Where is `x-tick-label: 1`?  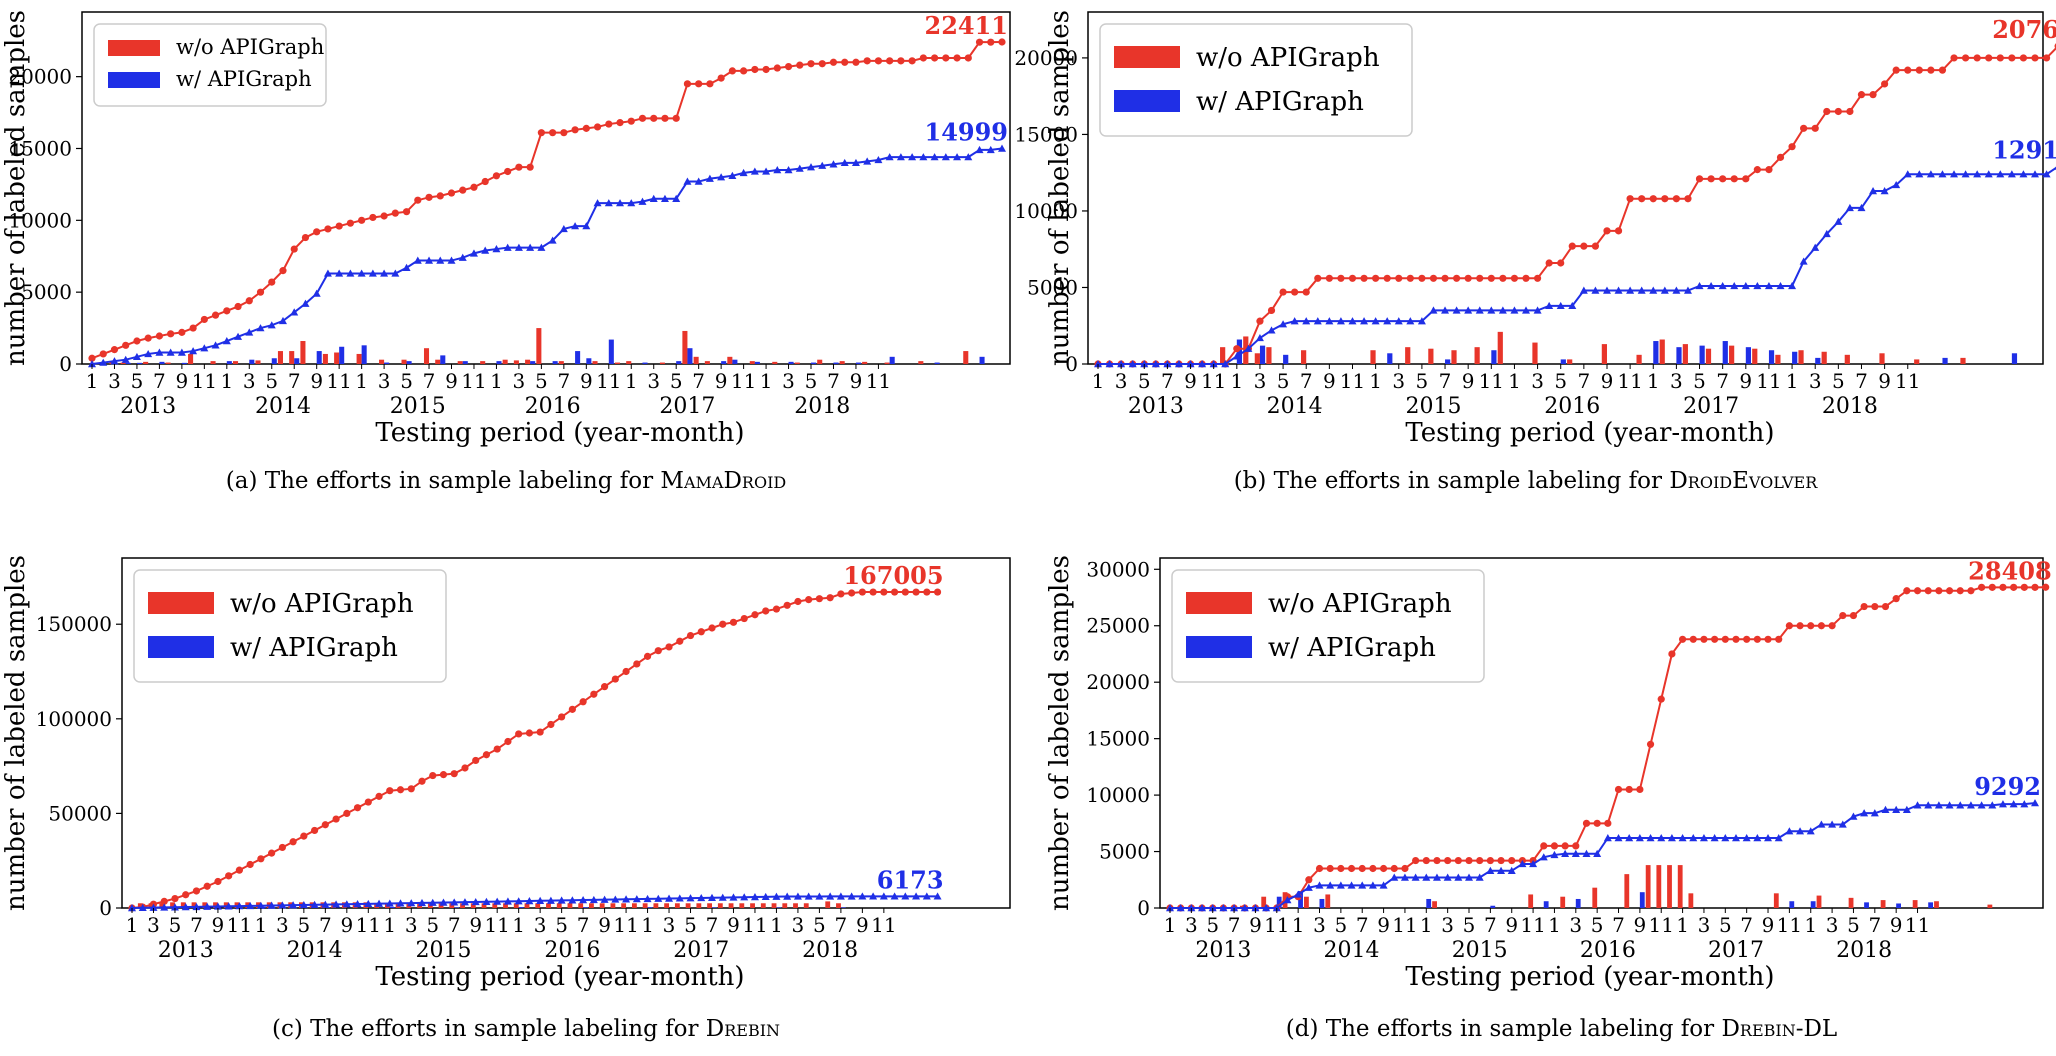
x-tick-label: 1 is located at coordinates (389, 925).